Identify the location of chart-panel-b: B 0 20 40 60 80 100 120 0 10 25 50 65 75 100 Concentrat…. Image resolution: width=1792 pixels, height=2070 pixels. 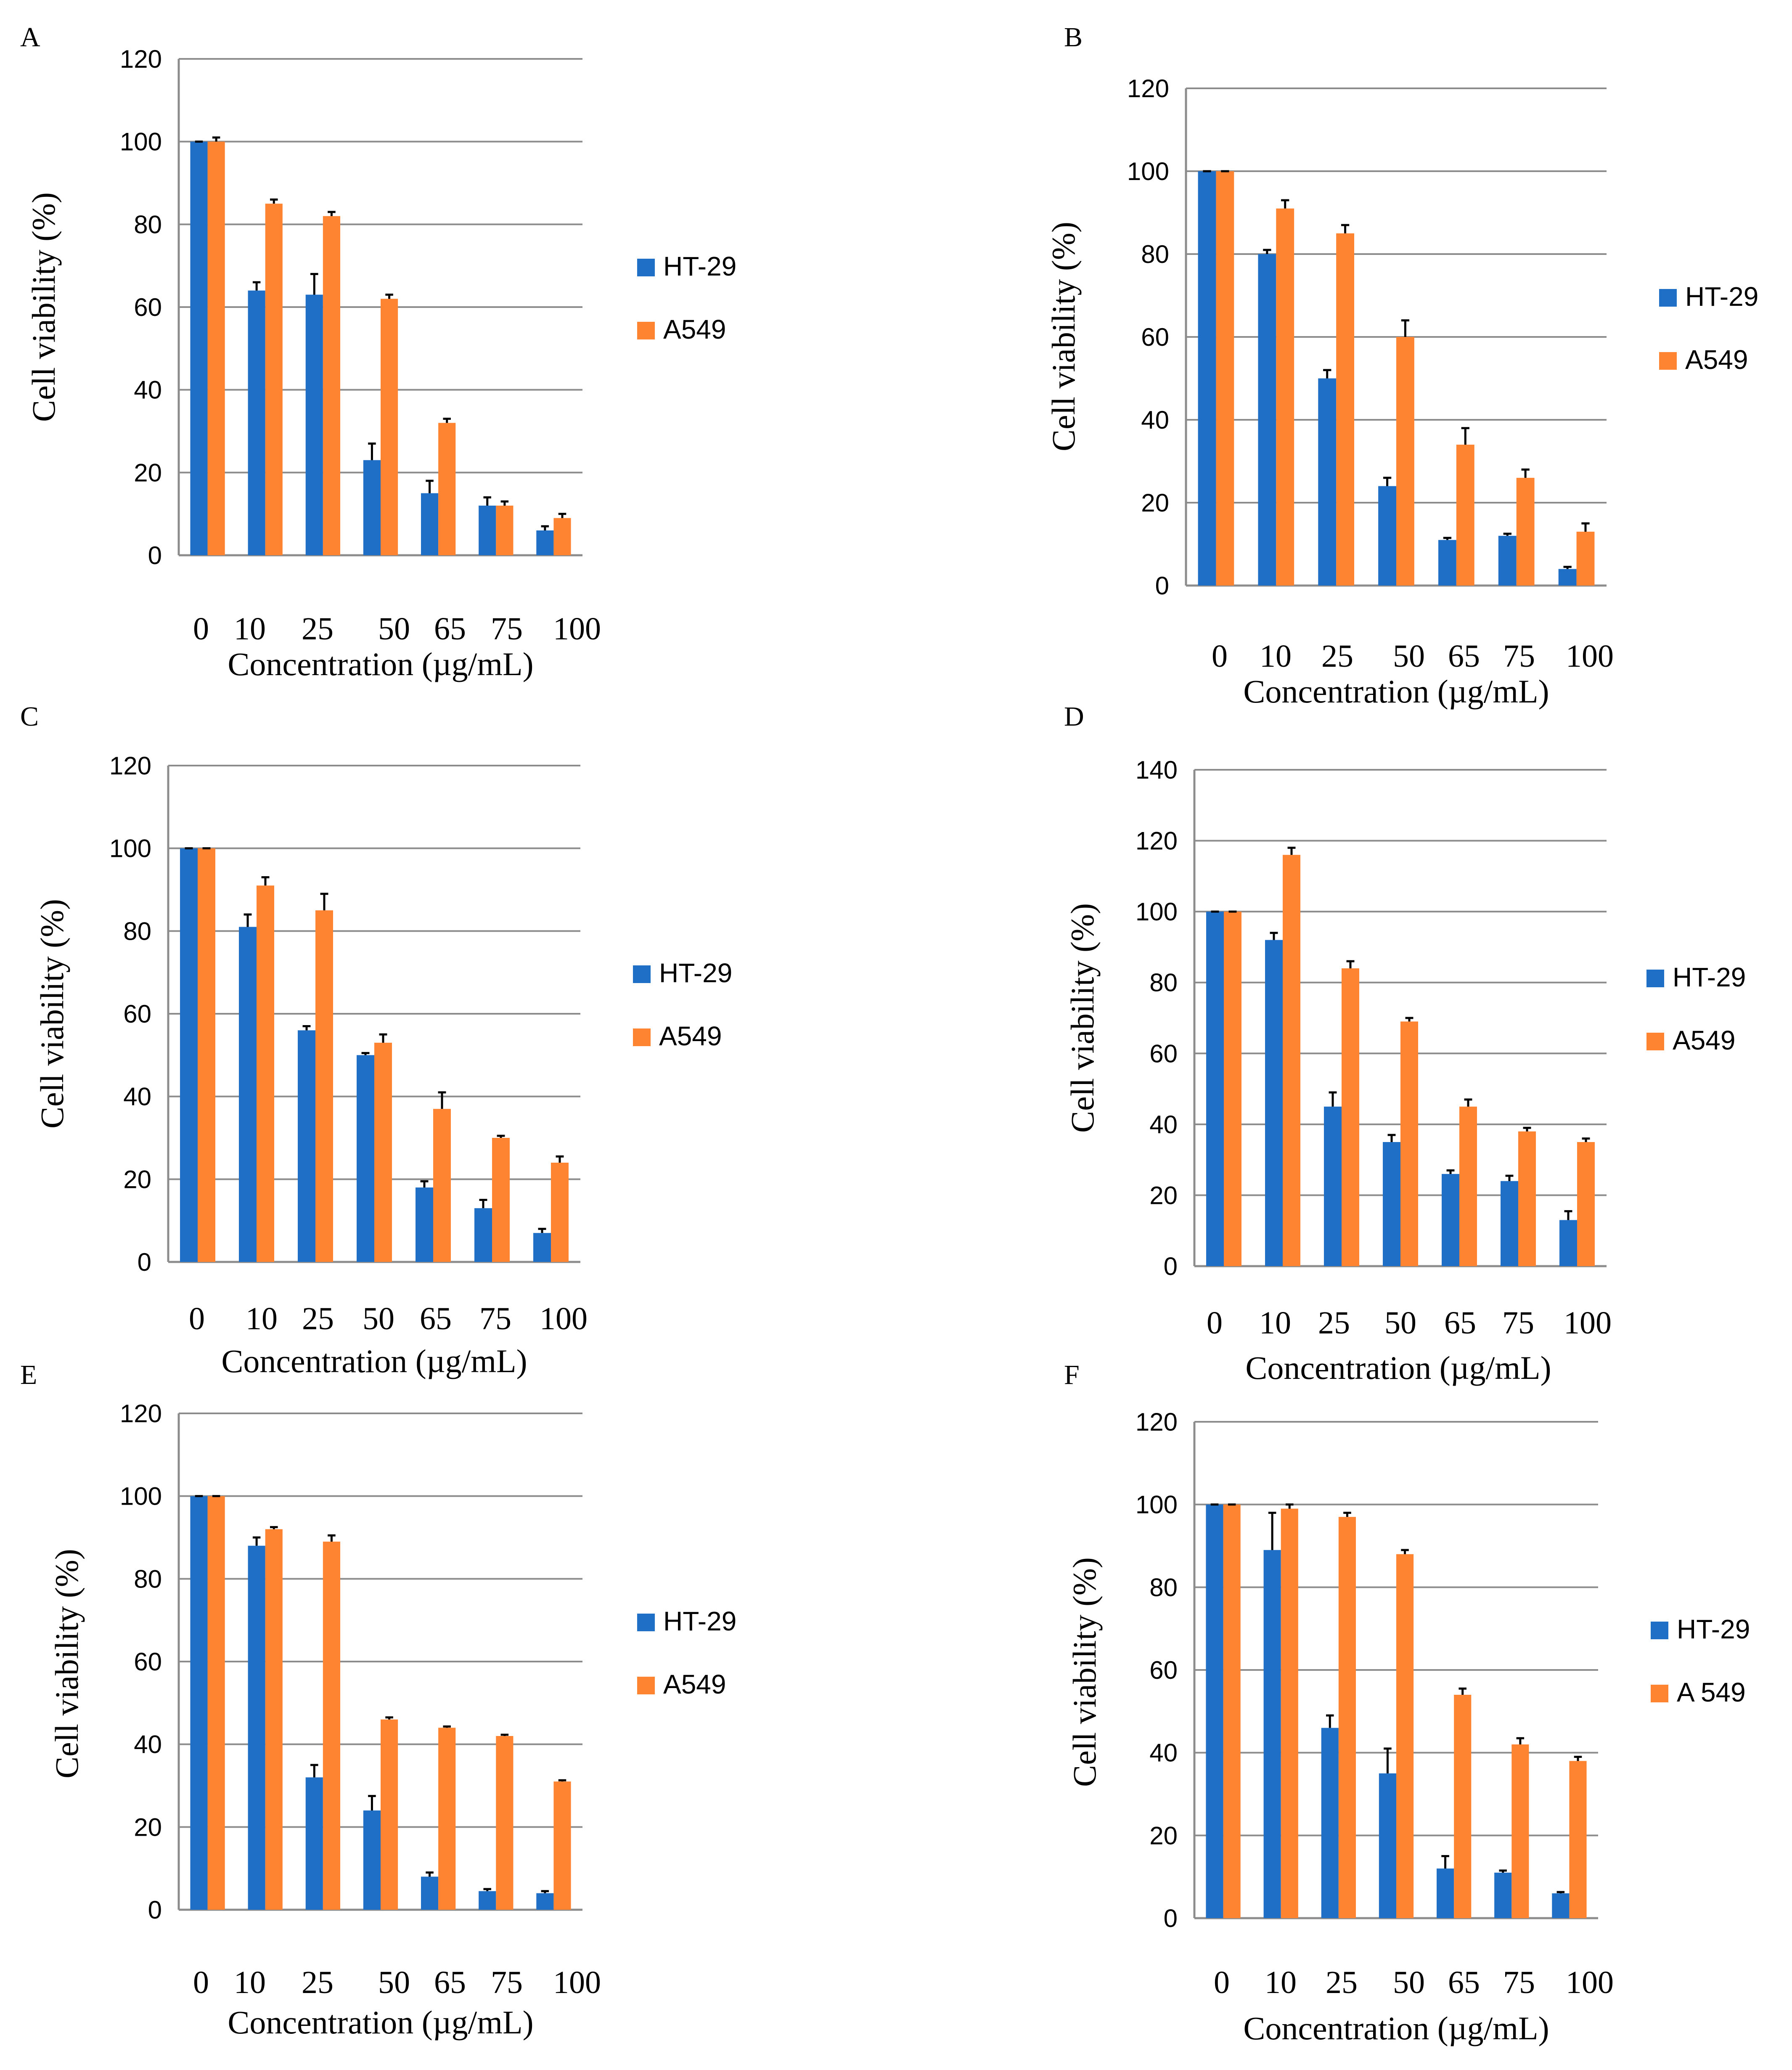
(1401, 366).